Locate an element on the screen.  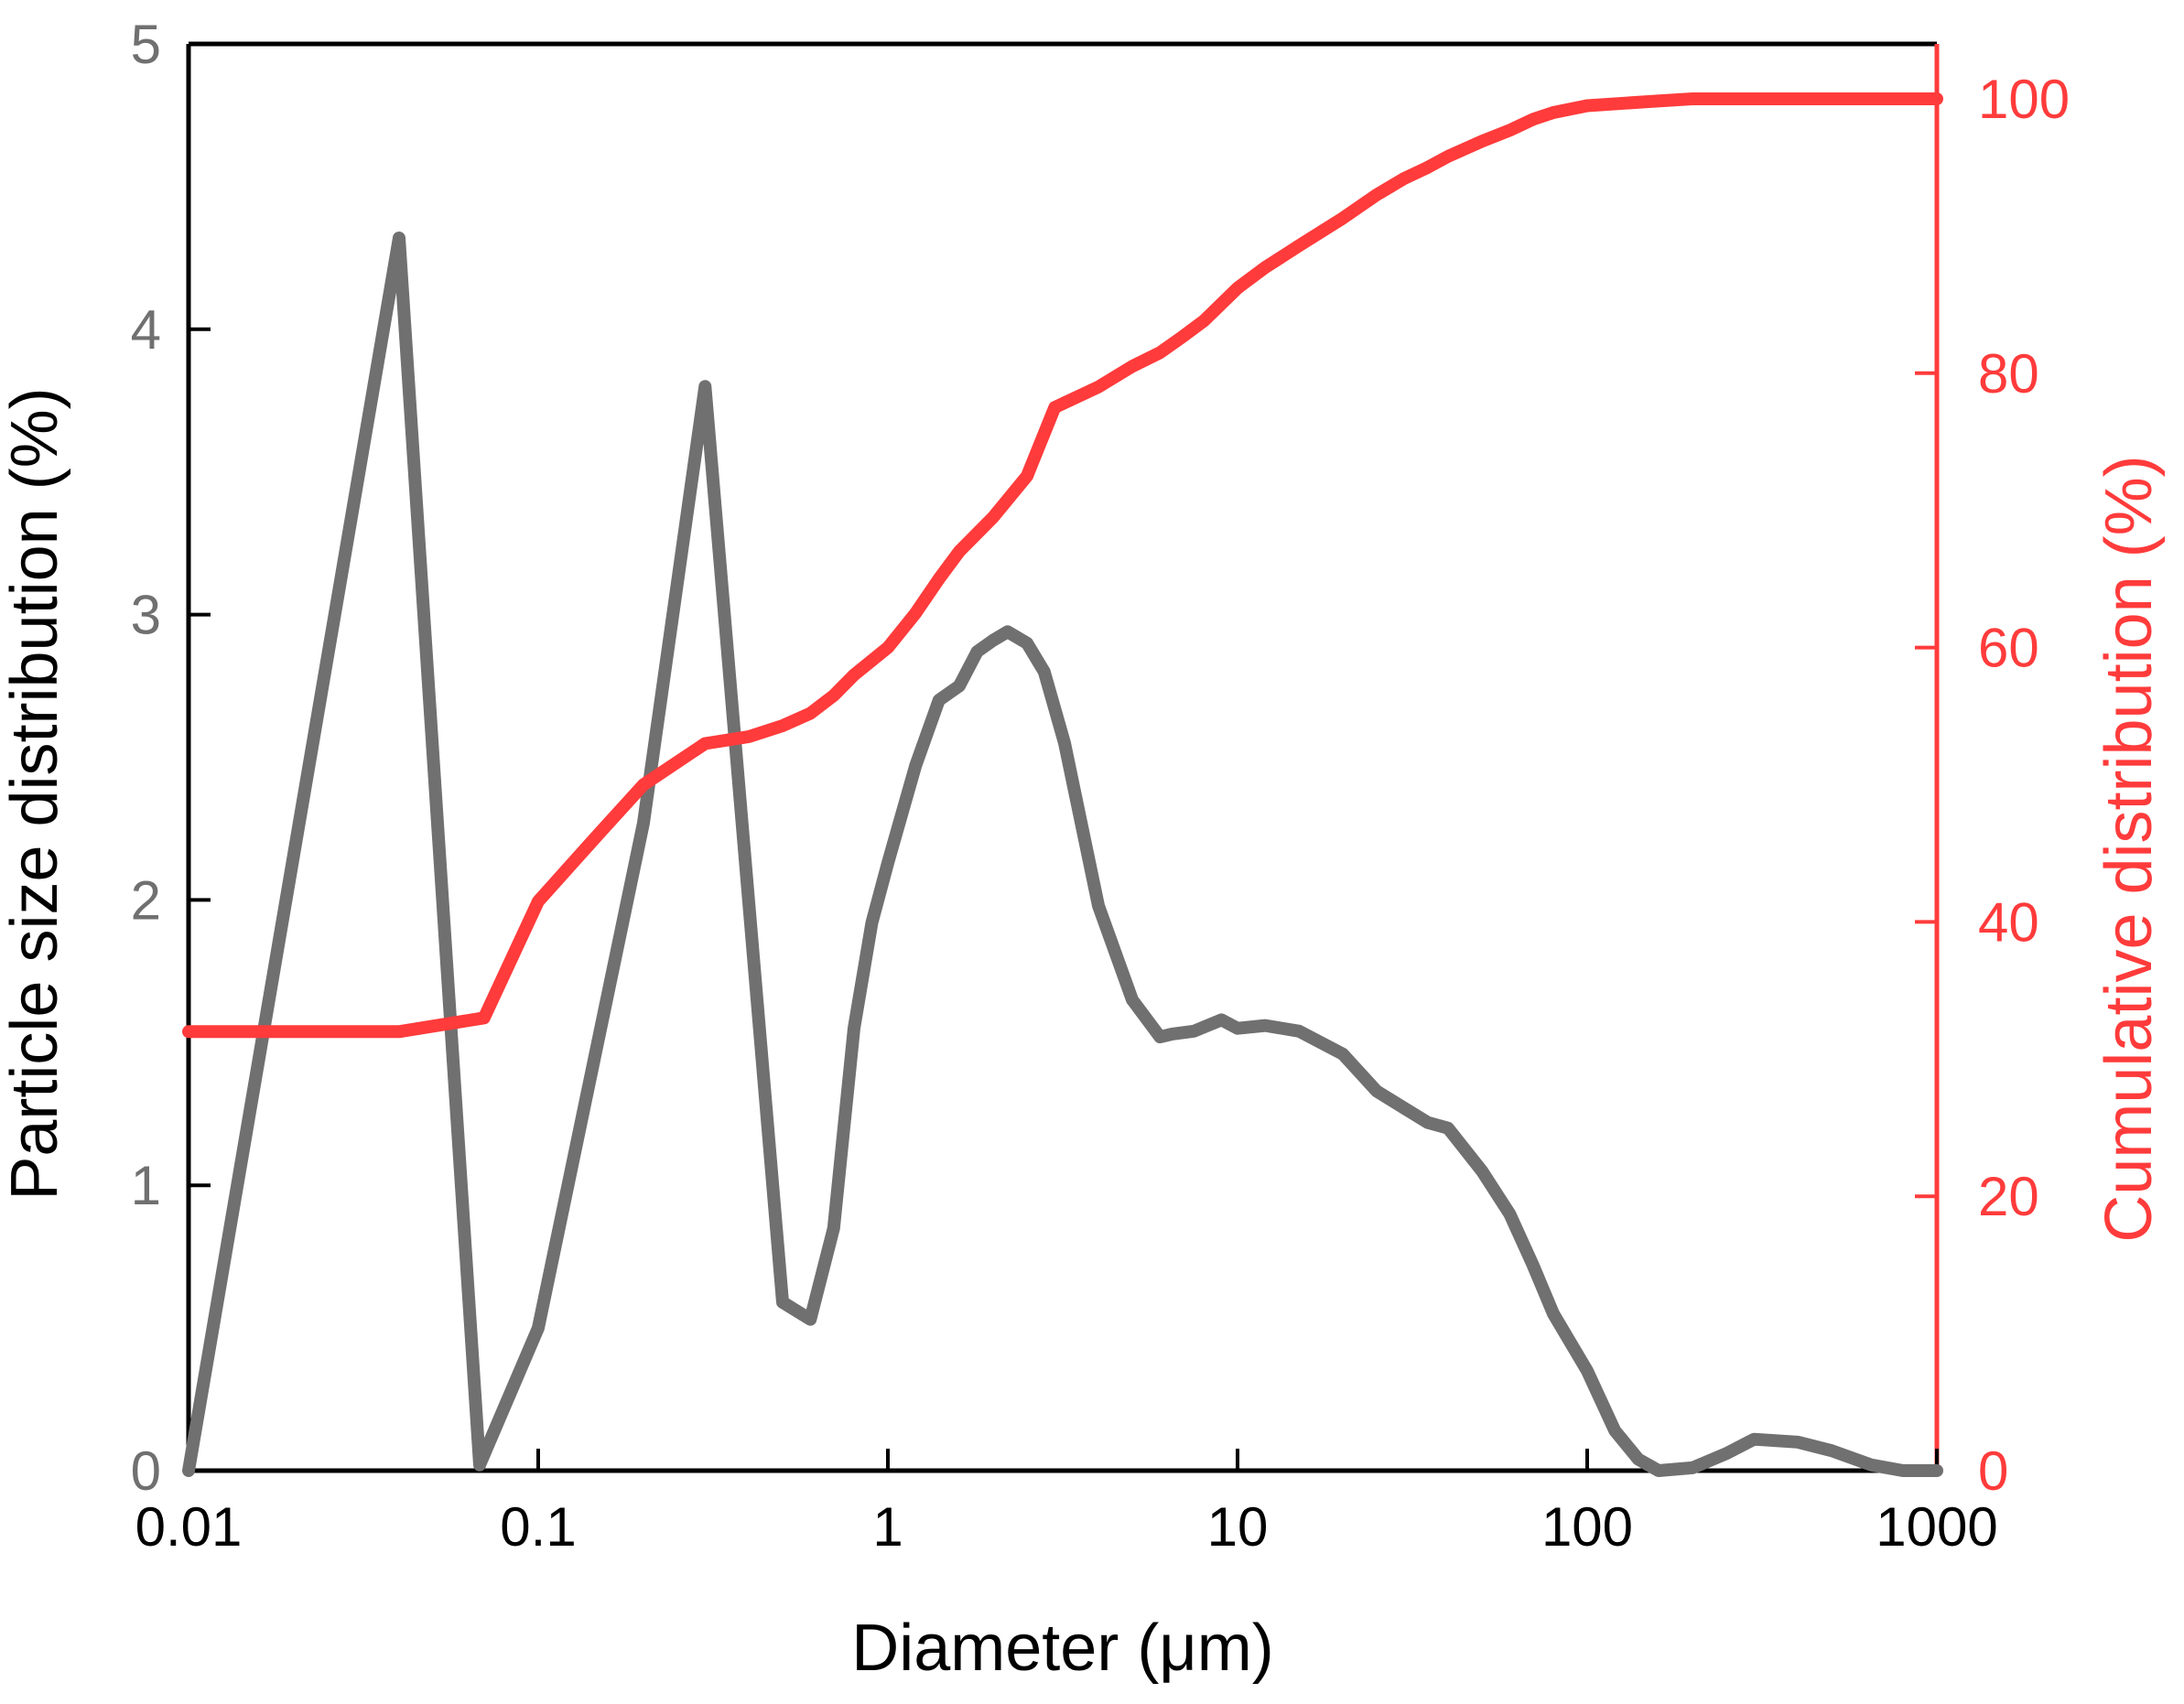
right-y-tick-label: 0 is located at coordinates (1993, 1471).